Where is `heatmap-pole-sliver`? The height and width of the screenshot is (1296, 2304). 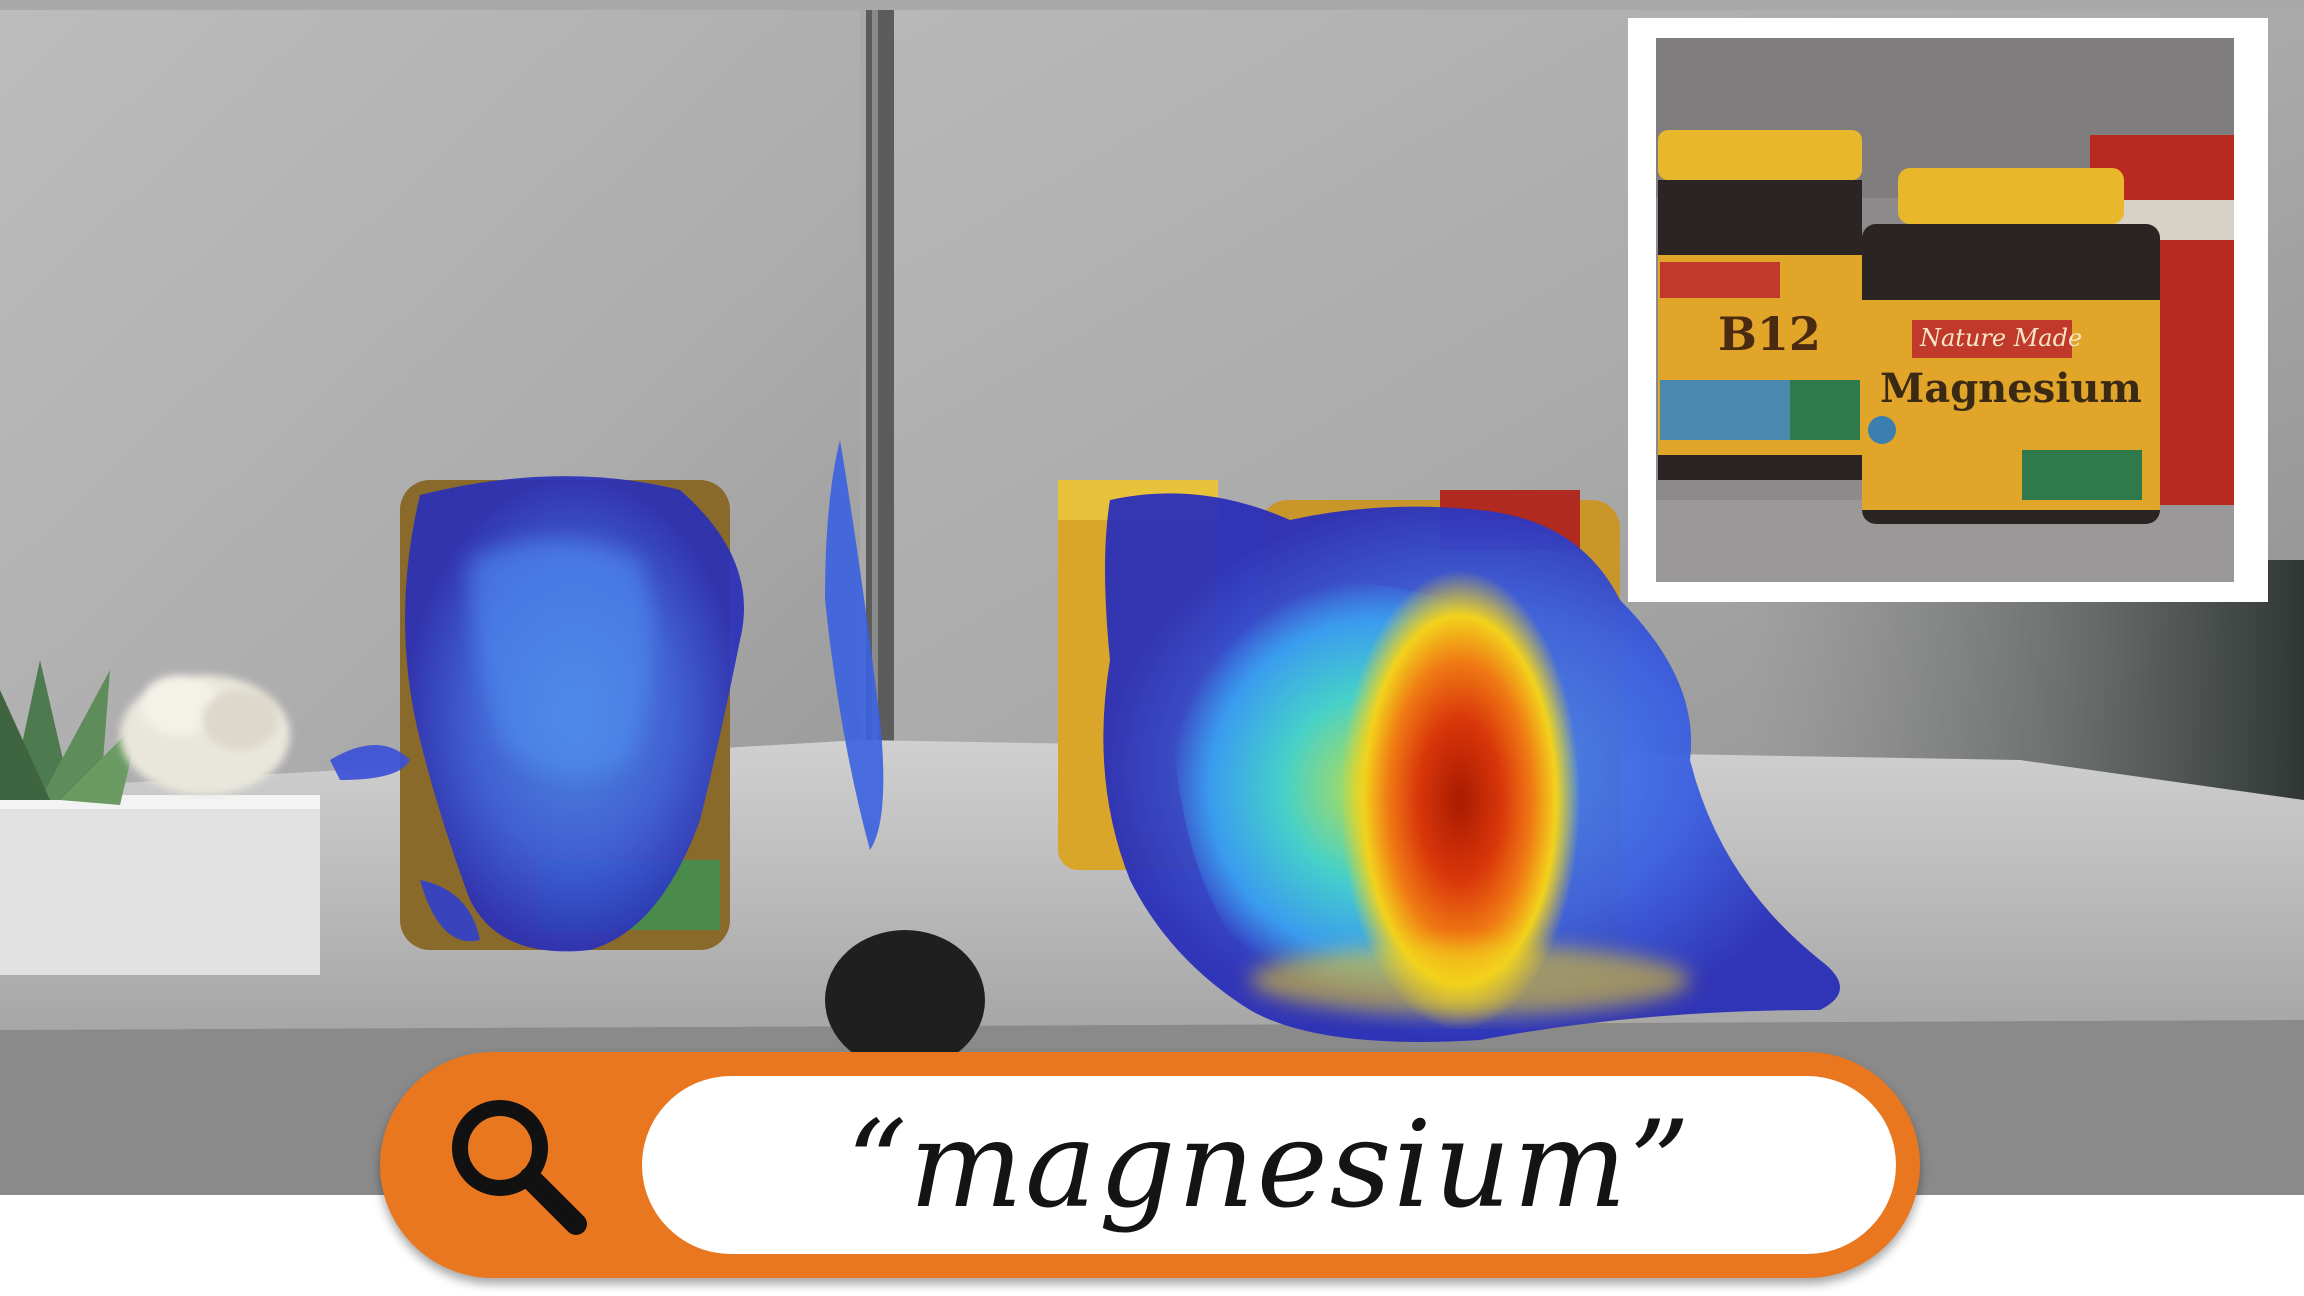
heatmap-pole-sliver is located at coordinates (854, 645).